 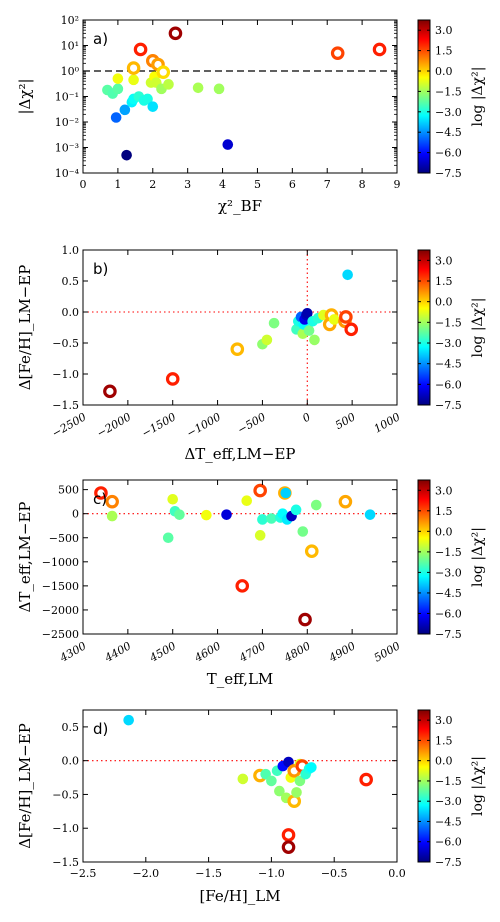 I want to click on y-tick-label: −1.0, so click(x=65, y=374).